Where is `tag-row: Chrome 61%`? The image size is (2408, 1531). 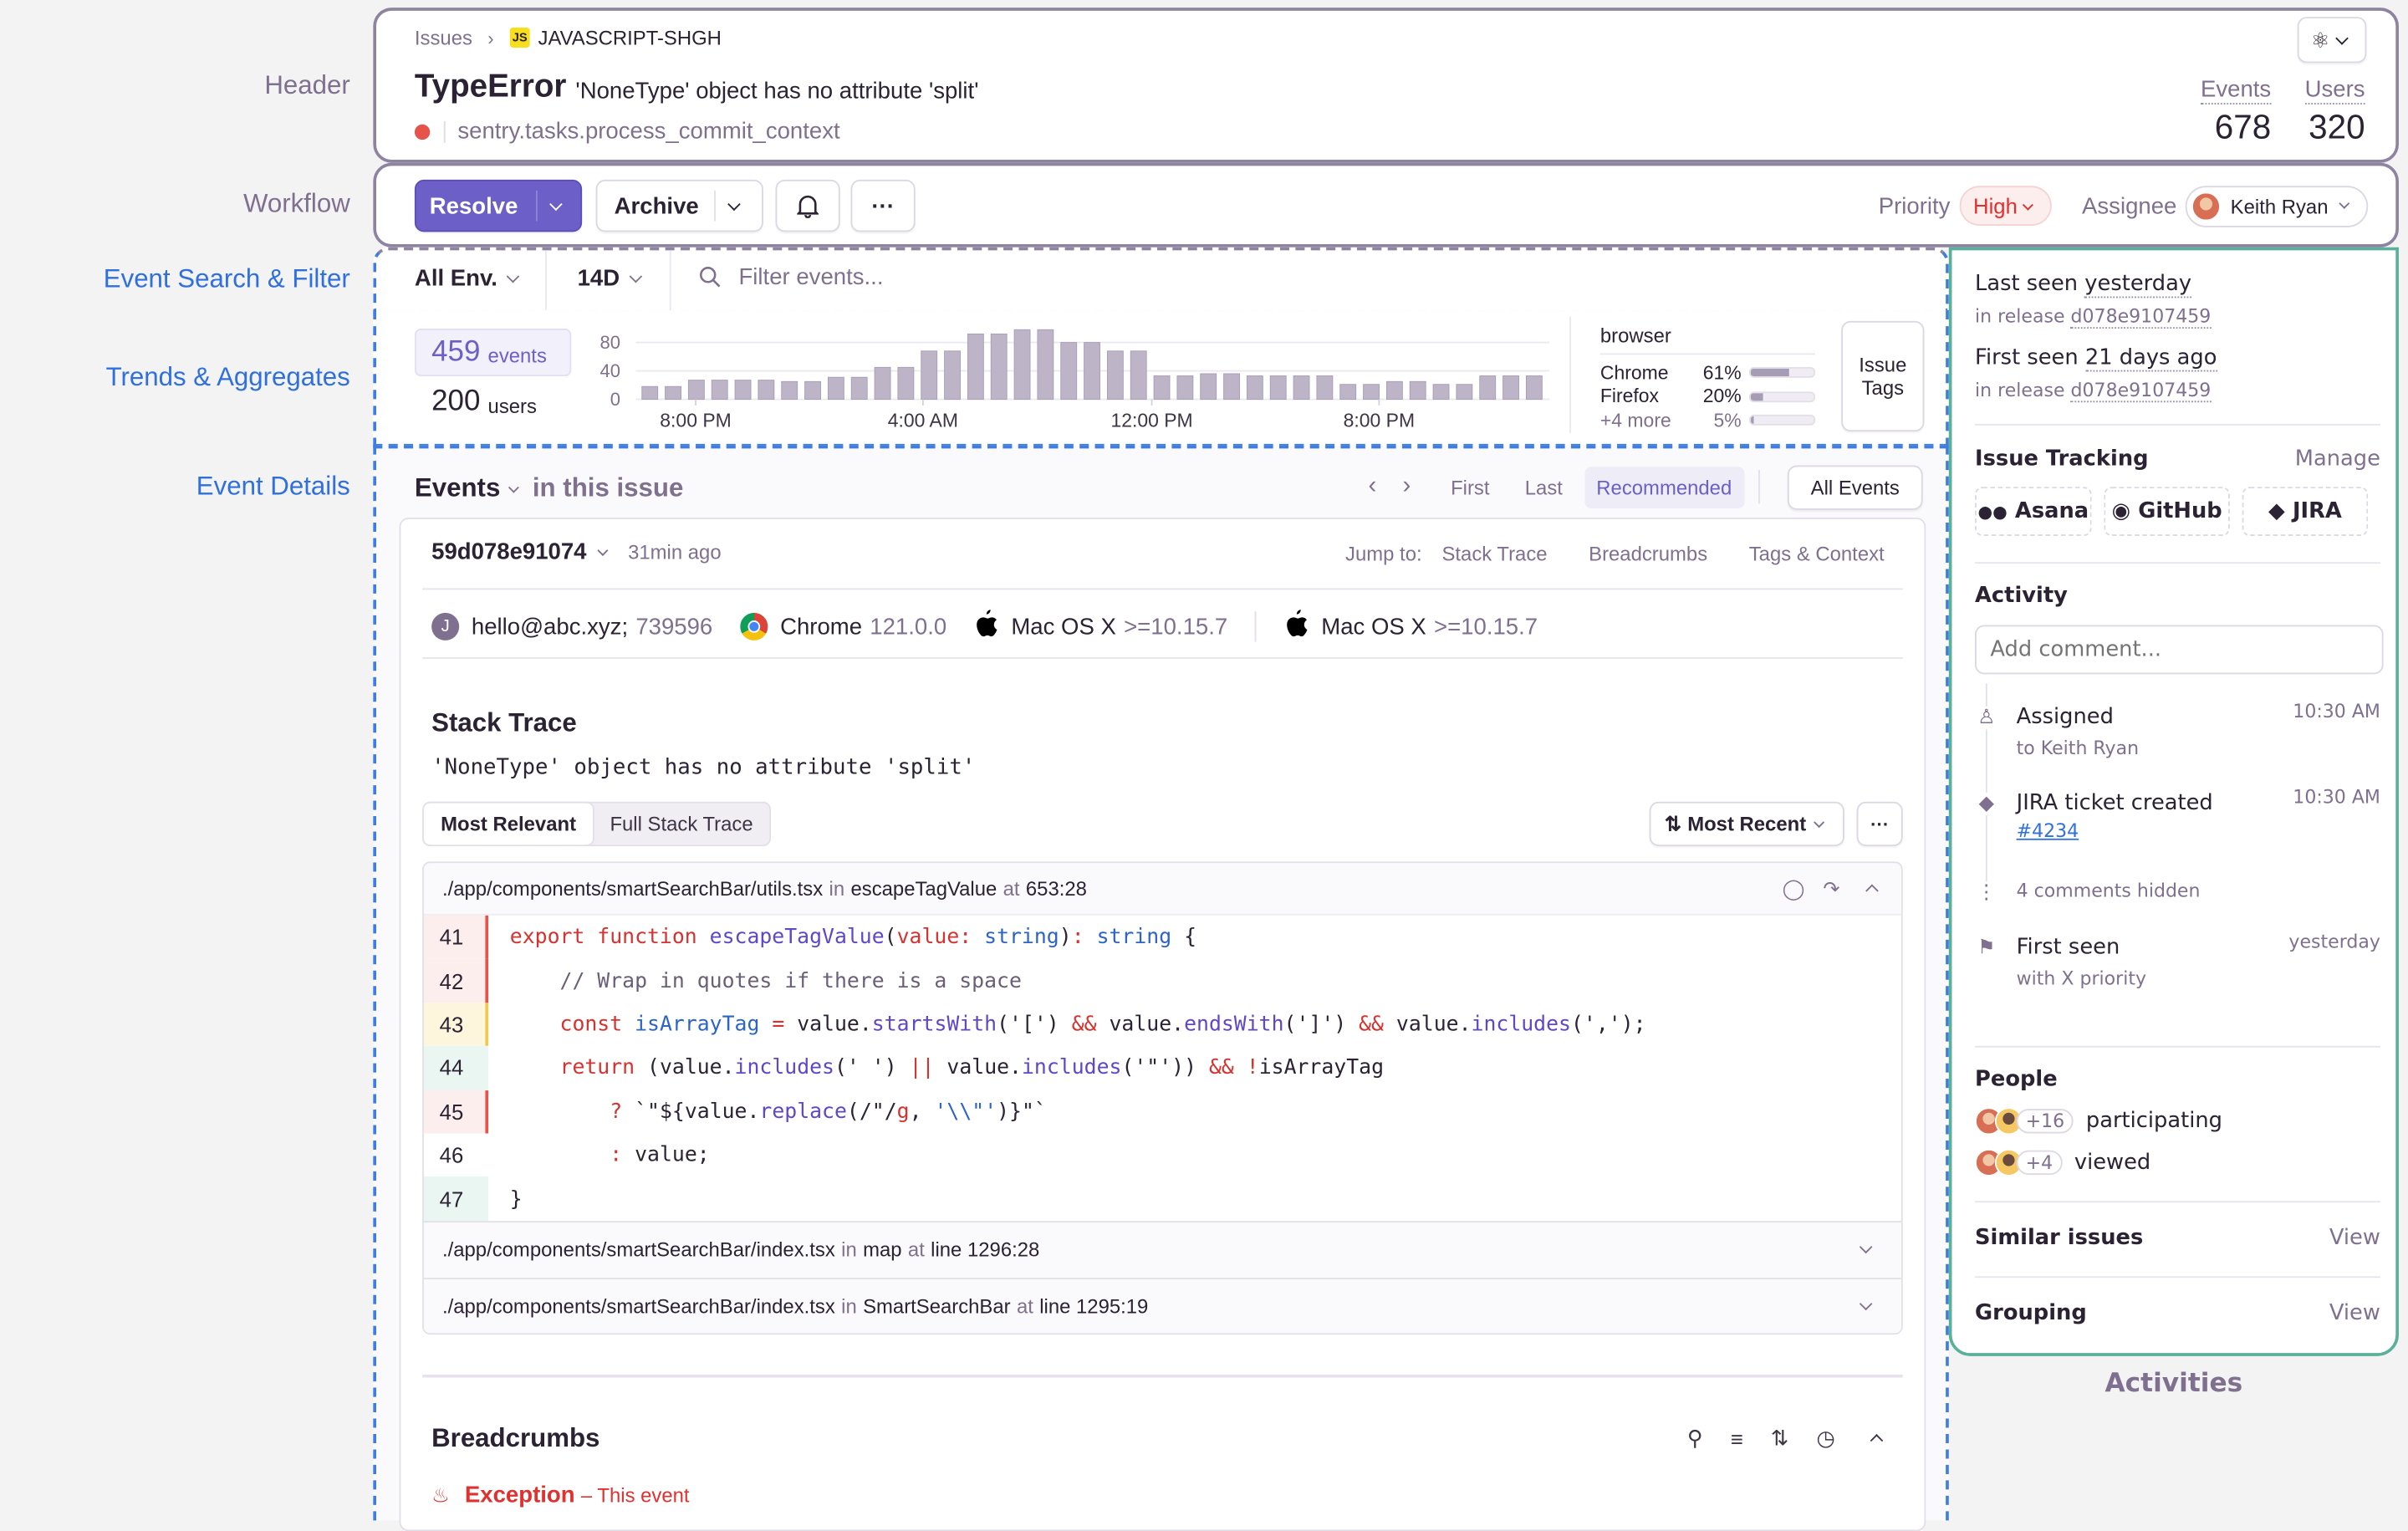 tag-row: Chrome 61% is located at coordinates (1708, 373).